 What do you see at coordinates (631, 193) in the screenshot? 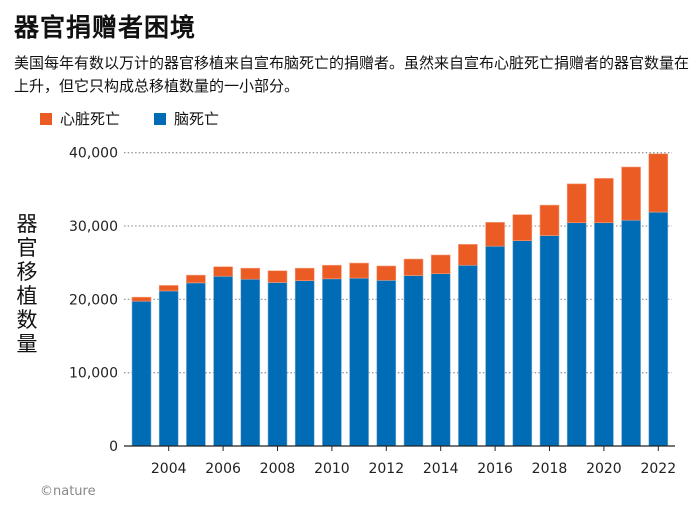
I see `bar-cardiac-2021` at bounding box center [631, 193].